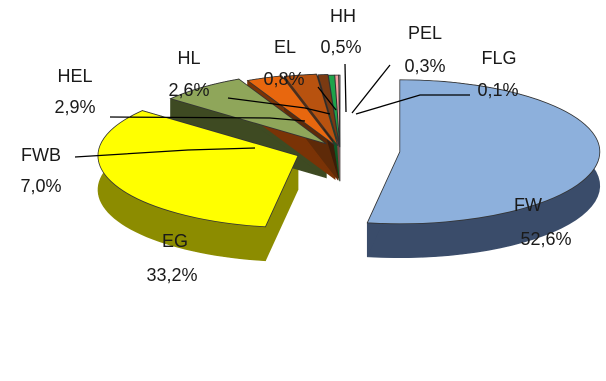 This screenshot has width=606, height=381. Describe the element at coordinates (339, 111) in the screenshot. I see `pie-slice-flg` at that location.